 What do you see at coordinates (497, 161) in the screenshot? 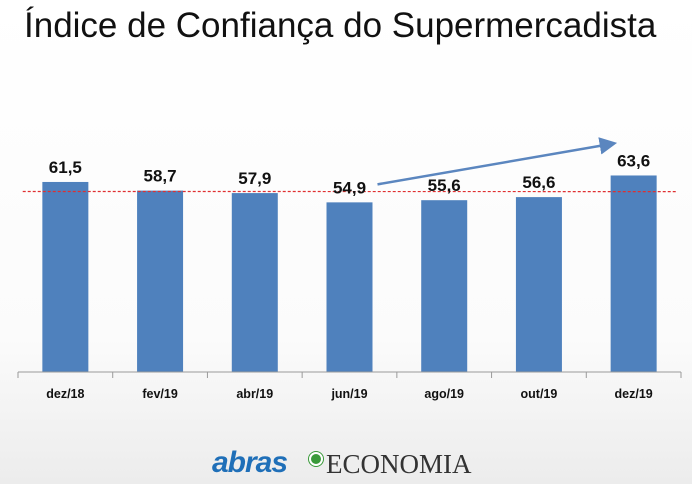
I see `trend-arrow` at bounding box center [497, 161].